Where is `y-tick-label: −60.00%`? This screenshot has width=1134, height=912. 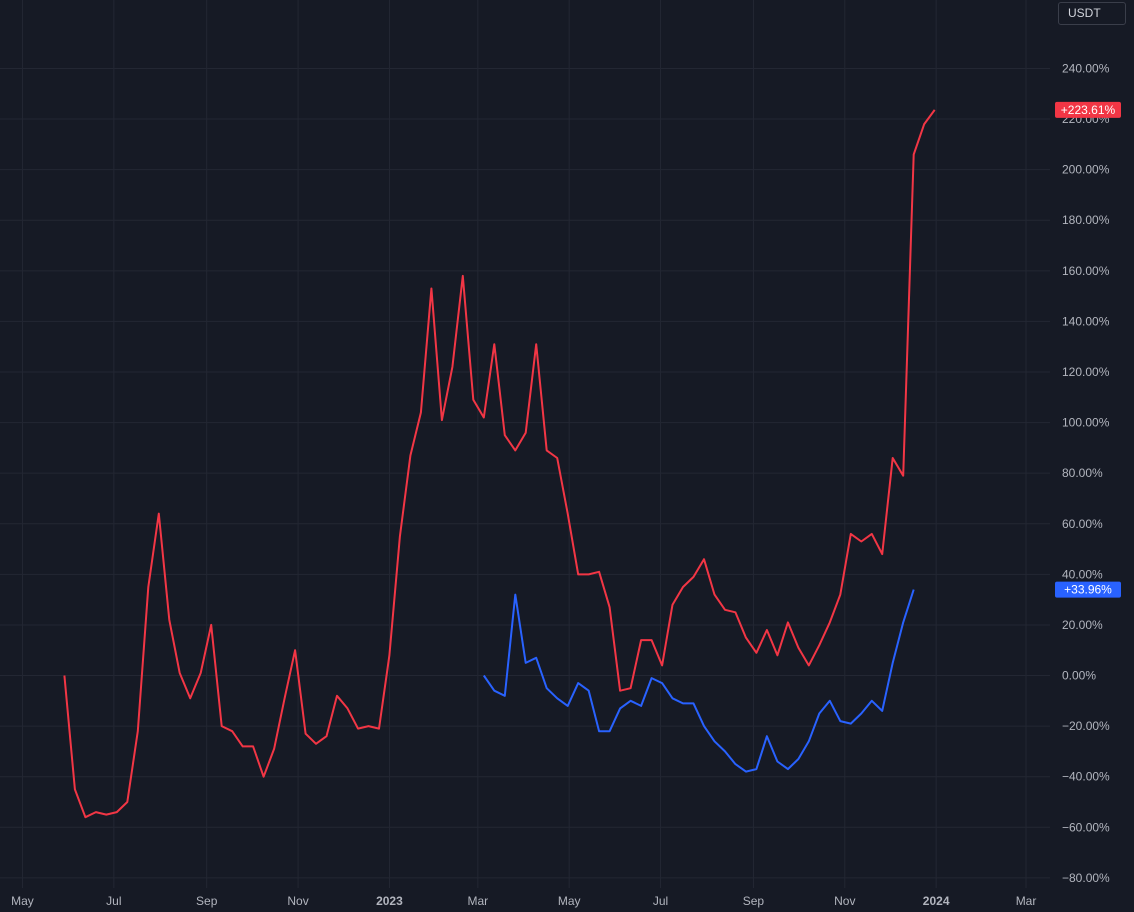
y-tick-label: −60.00% is located at coordinates (1086, 827).